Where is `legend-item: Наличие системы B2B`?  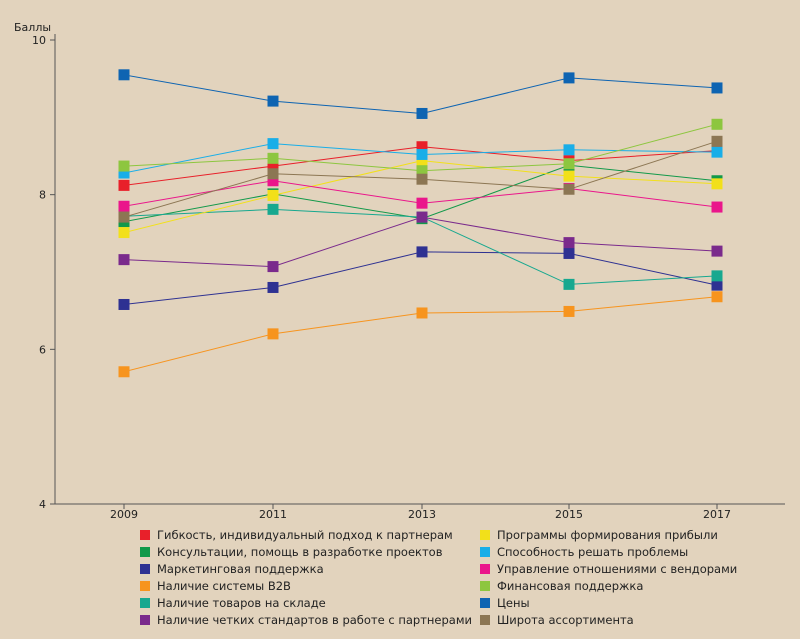
legend-item: Наличие системы B2B is located at coordinates (310, 585).